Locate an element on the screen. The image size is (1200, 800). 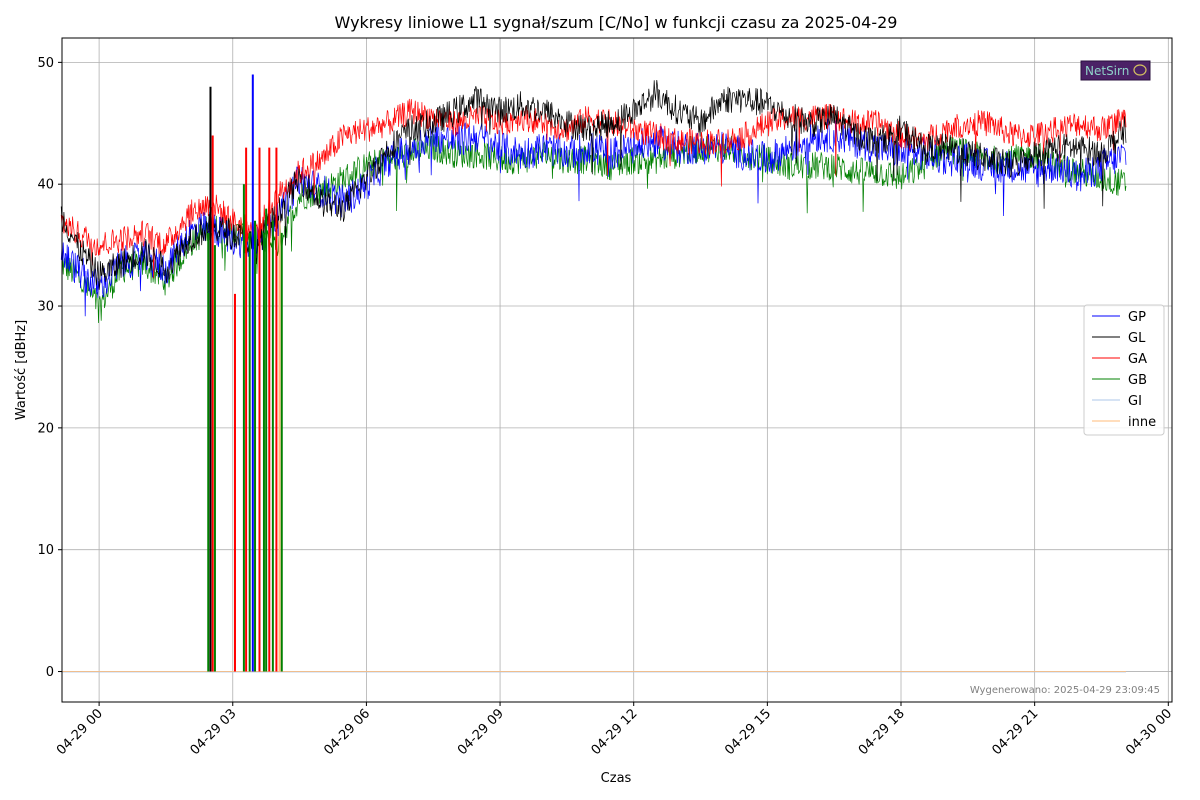
zero-baseline is located at coordinates (593, 672).